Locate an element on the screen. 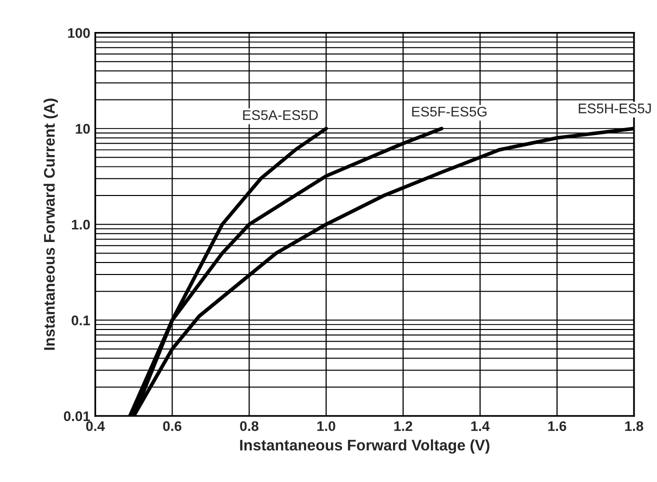 The height and width of the screenshot is (482, 657). y-tick-label: 0.01 is located at coordinates (77, 416).